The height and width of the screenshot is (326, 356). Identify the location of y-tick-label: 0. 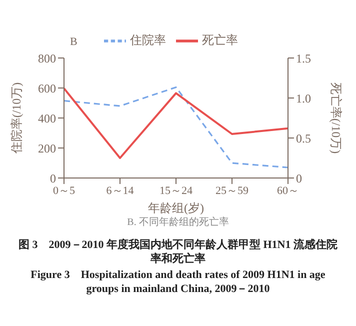
(53, 178).